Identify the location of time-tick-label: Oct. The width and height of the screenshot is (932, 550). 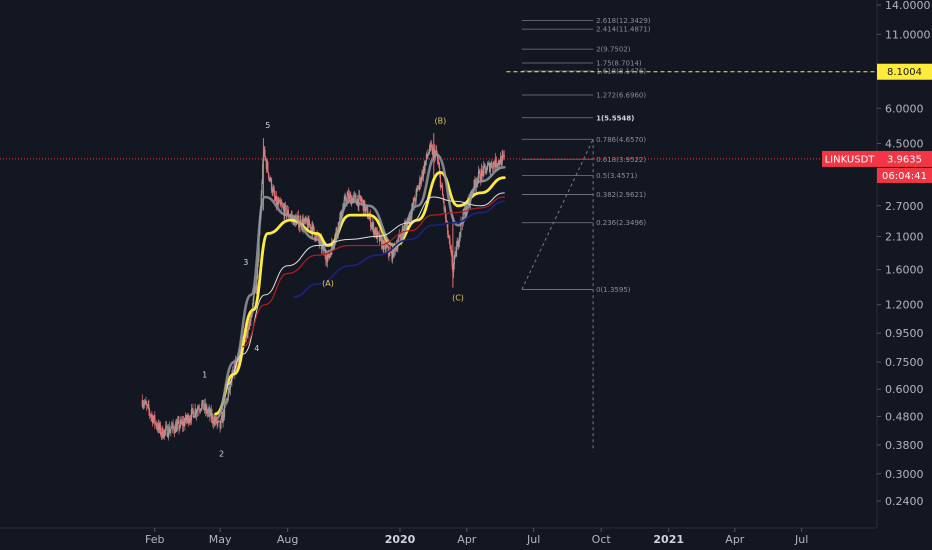
(602, 539).